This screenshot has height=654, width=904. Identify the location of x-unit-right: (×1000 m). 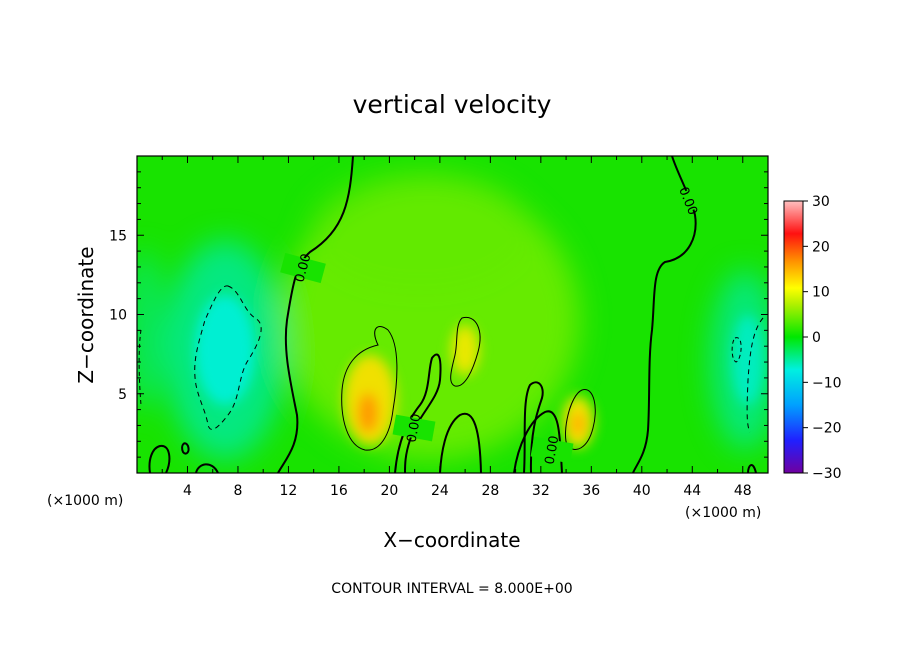
(723, 513).